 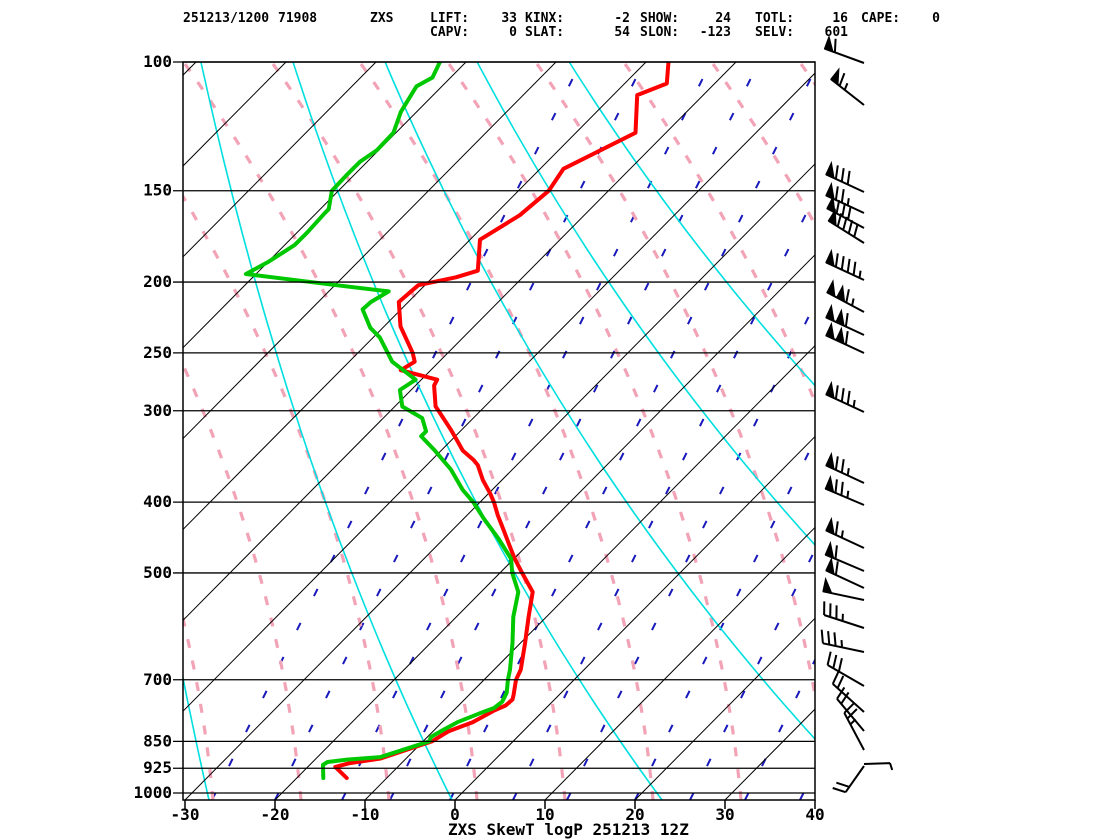 What do you see at coordinates (513, 32) in the screenshot?
I see `capv-value: 0` at bounding box center [513, 32].